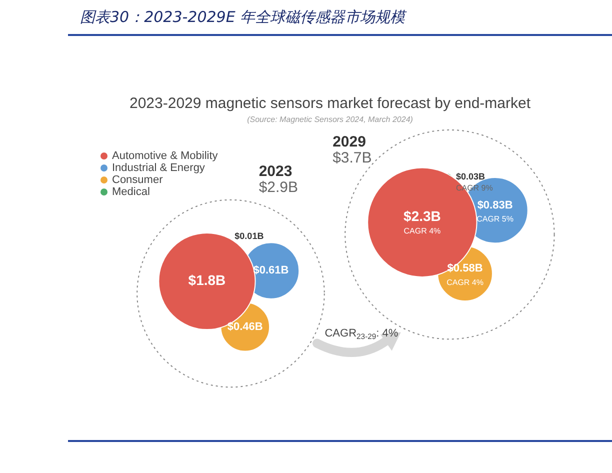  Describe the element at coordinates (330, 103) in the screenshot. I see `text: 2023-2029 magnetic sensors market forecast by end-market` at that location.